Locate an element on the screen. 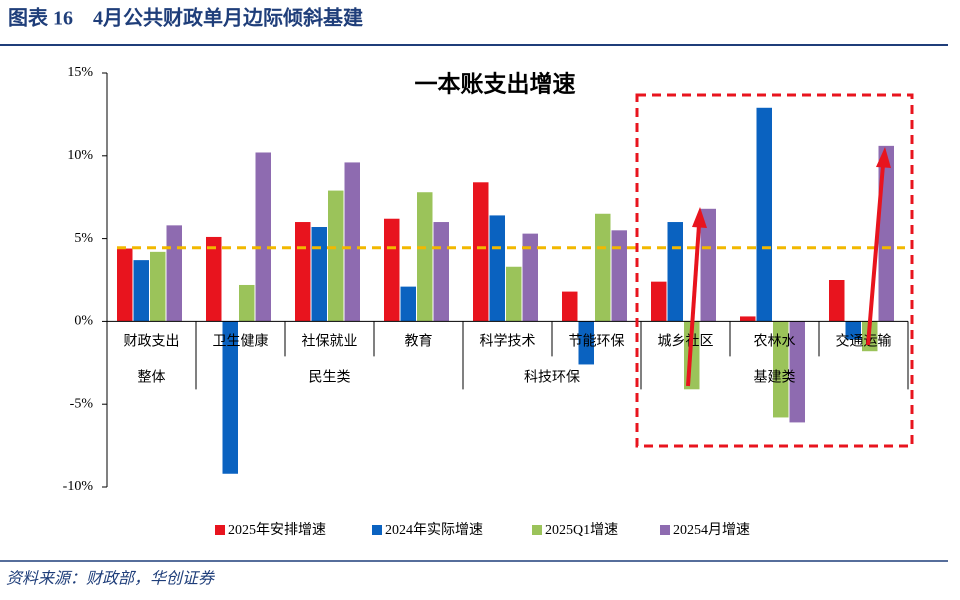 This screenshot has width=960, height=600. x-tick-label: 城乡社区 is located at coordinates (686, 342).